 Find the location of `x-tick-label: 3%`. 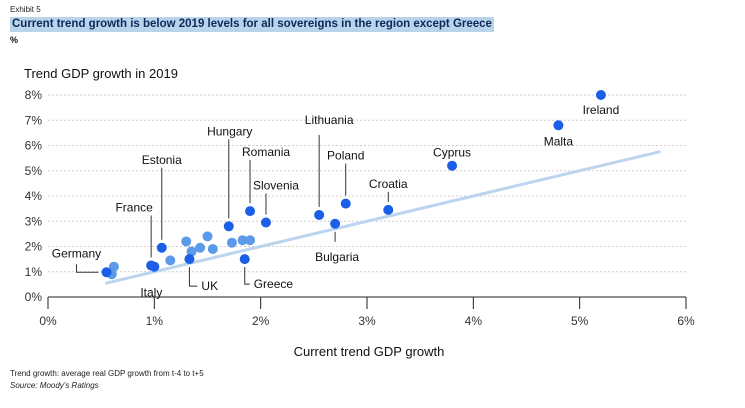

x-tick-label: 3% is located at coordinates (367, 321).